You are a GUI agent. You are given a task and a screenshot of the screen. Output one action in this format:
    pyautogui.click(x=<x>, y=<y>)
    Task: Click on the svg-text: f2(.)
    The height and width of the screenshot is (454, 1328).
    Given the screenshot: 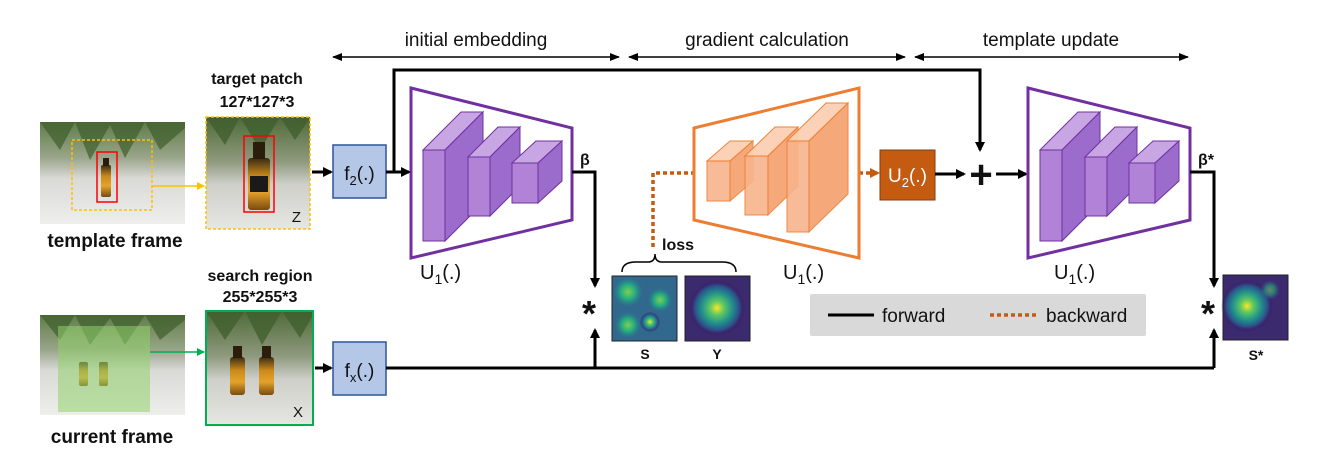 What is the action you would take?
    pyautogui.click(x=359, y=176)
    